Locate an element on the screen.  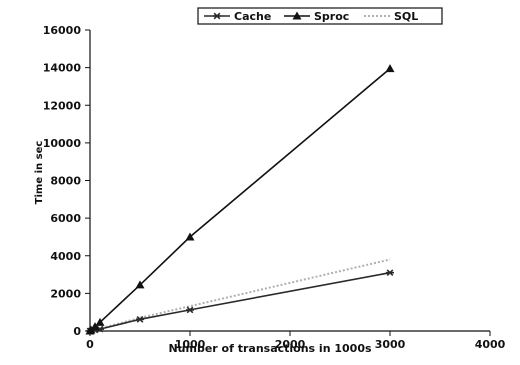
y-tick-label: 2000 is located at coordinates (65, 293).